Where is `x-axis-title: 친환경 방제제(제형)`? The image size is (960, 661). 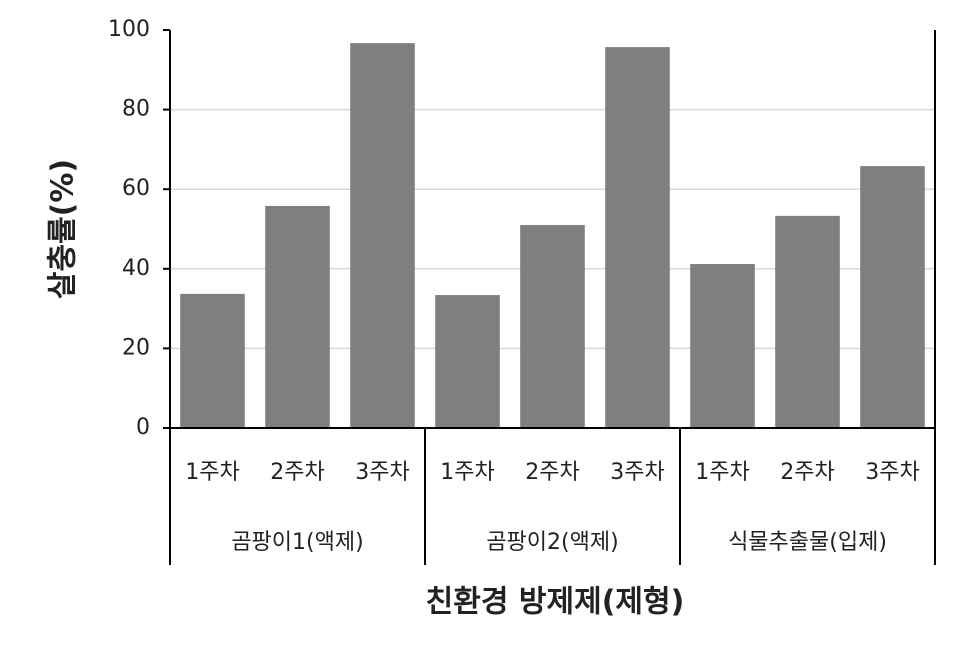 x-axis-title: 친환경 방제제(제형) is located at coordinates (555, 602).